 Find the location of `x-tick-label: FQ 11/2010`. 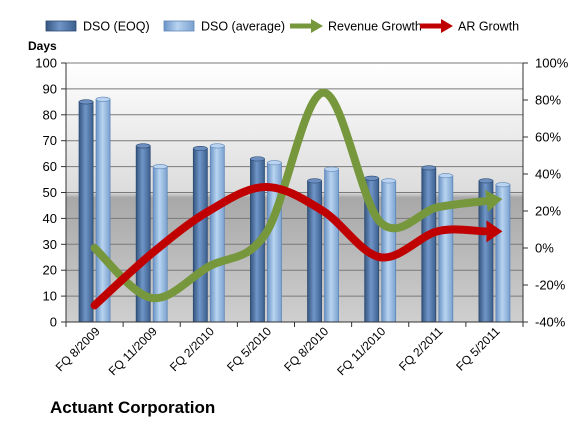

x-tick-label: FQ 11/2010 is located at coordinates (361, 351).